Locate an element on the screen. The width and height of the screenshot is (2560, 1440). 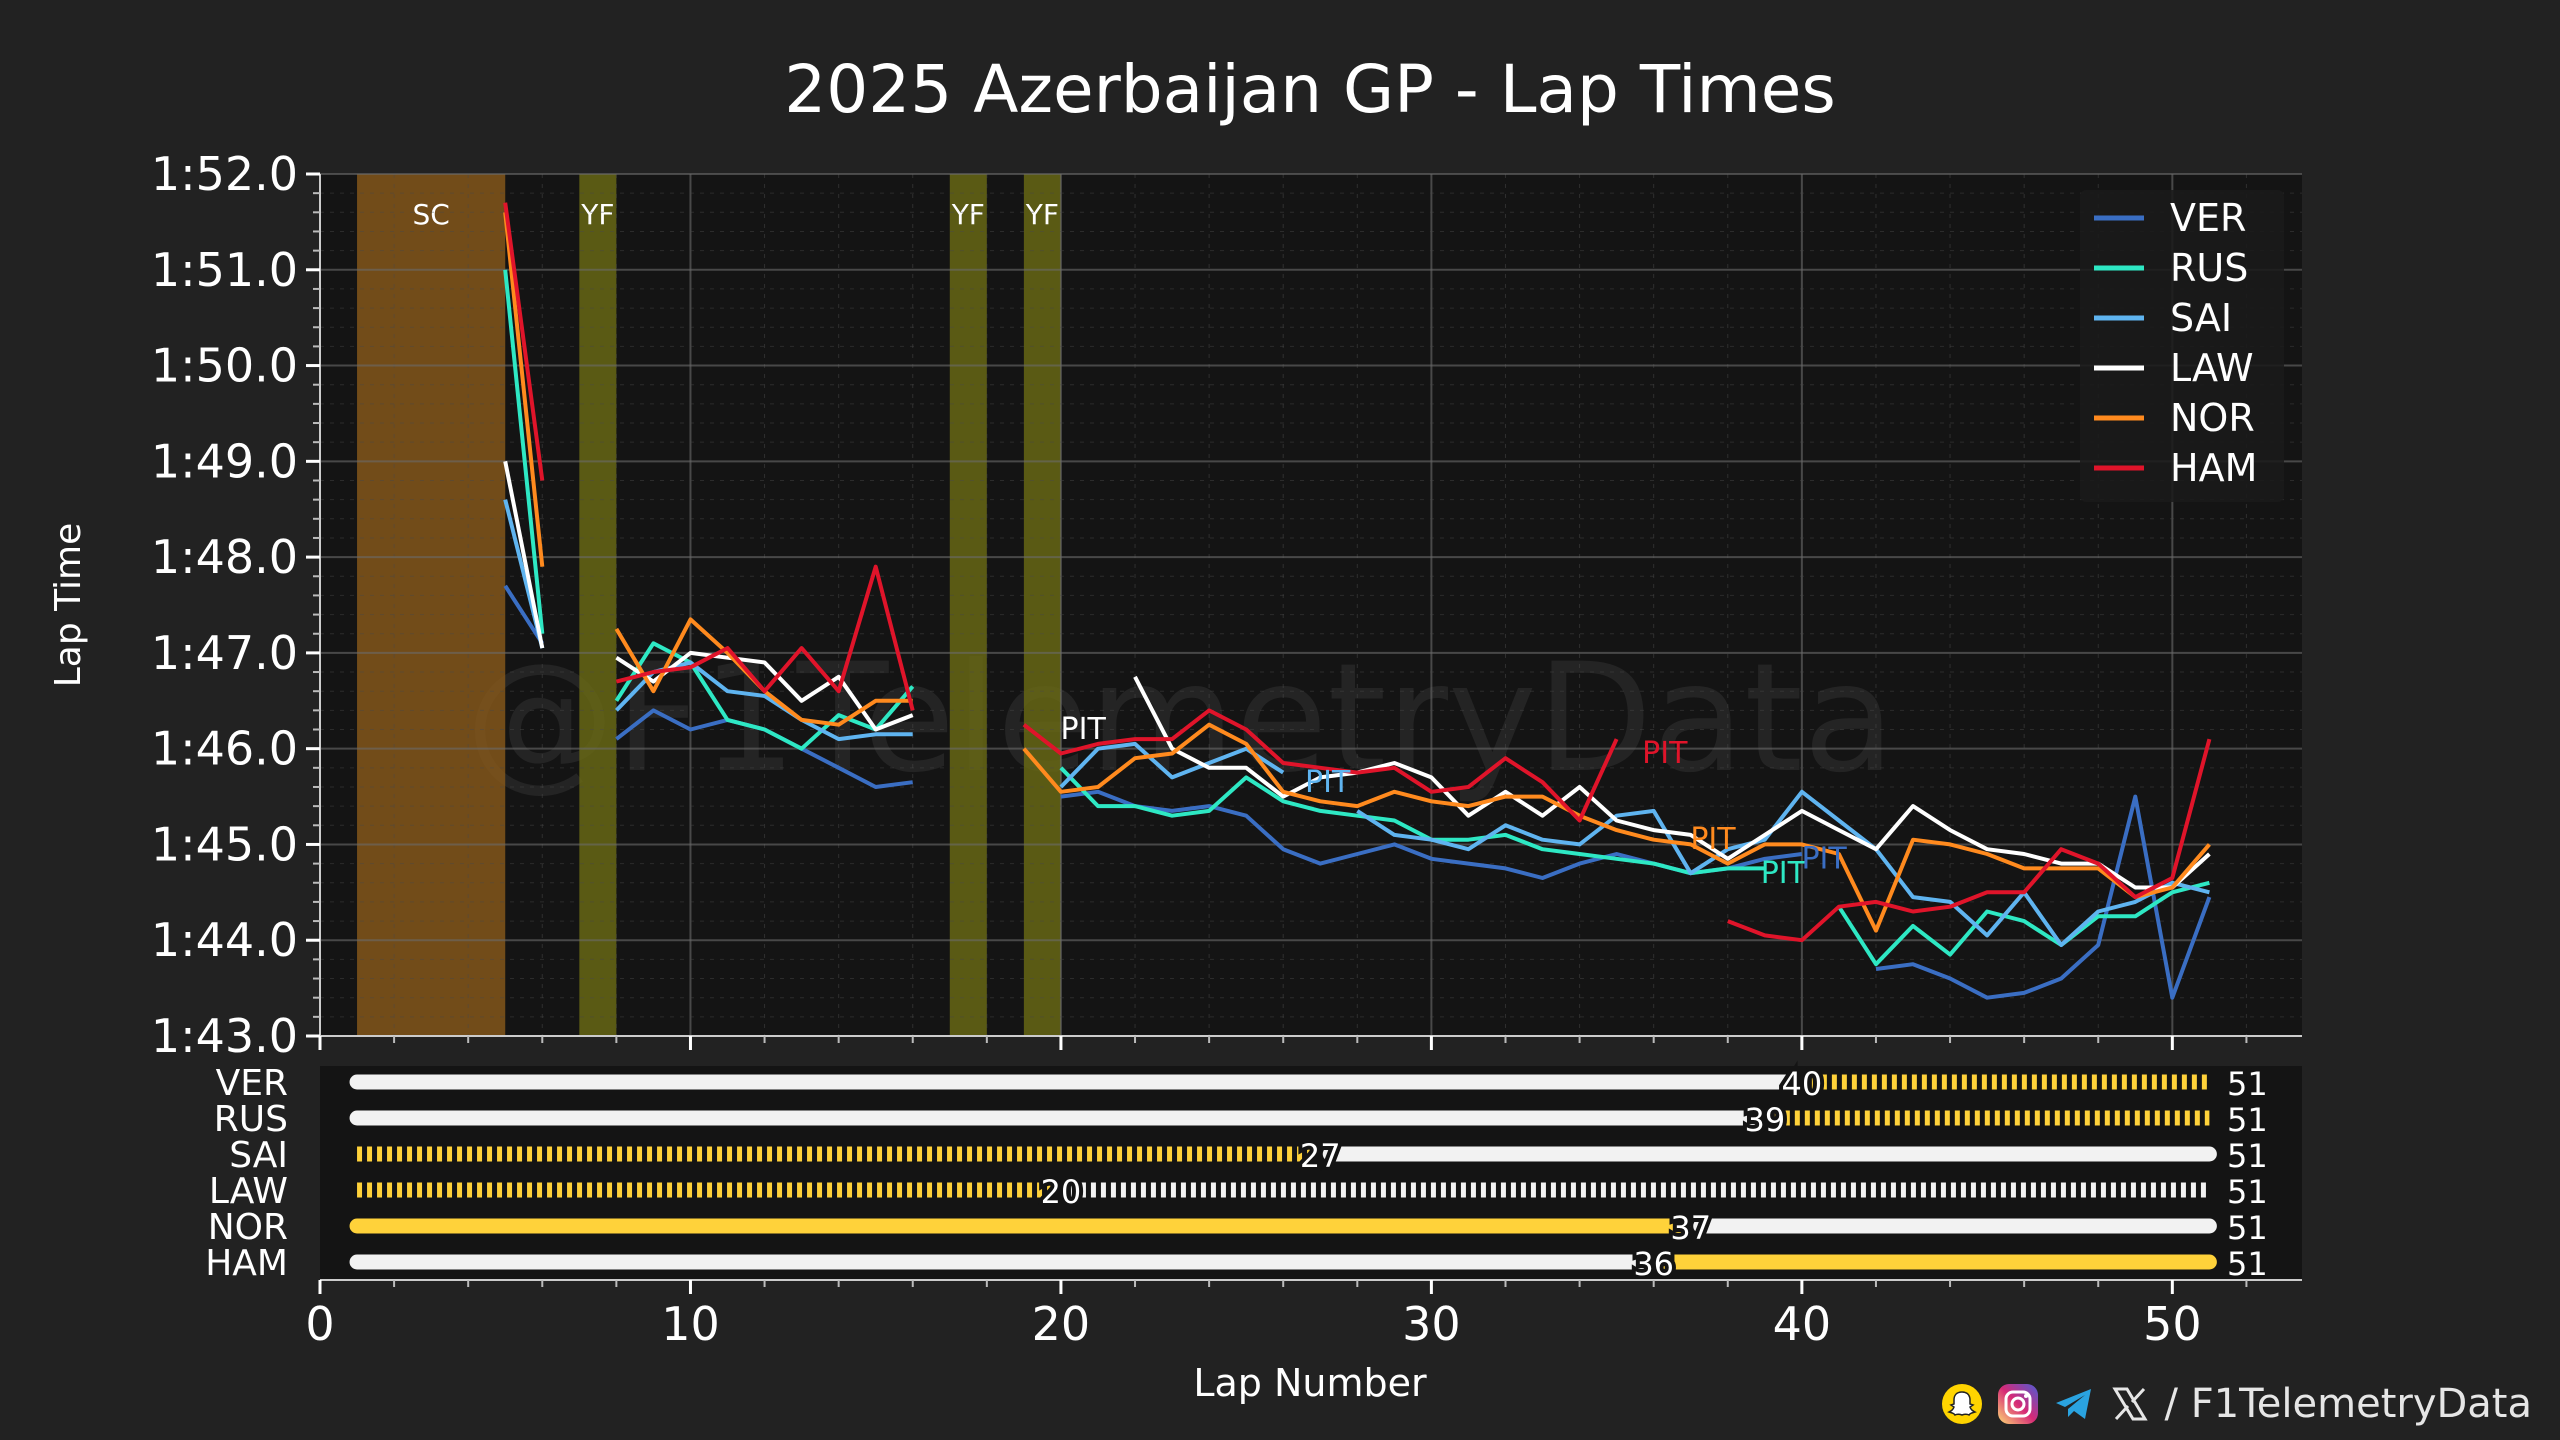
pit-label-ver: PIT is located at coordinates (1824, 858).